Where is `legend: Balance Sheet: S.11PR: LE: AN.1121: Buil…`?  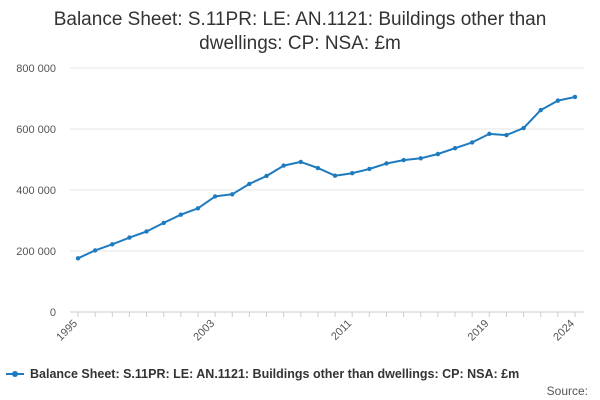
legend: Balance Sheet: S.11PR: LE: AN.1121: Buil… is located at coordinates (262, 374).